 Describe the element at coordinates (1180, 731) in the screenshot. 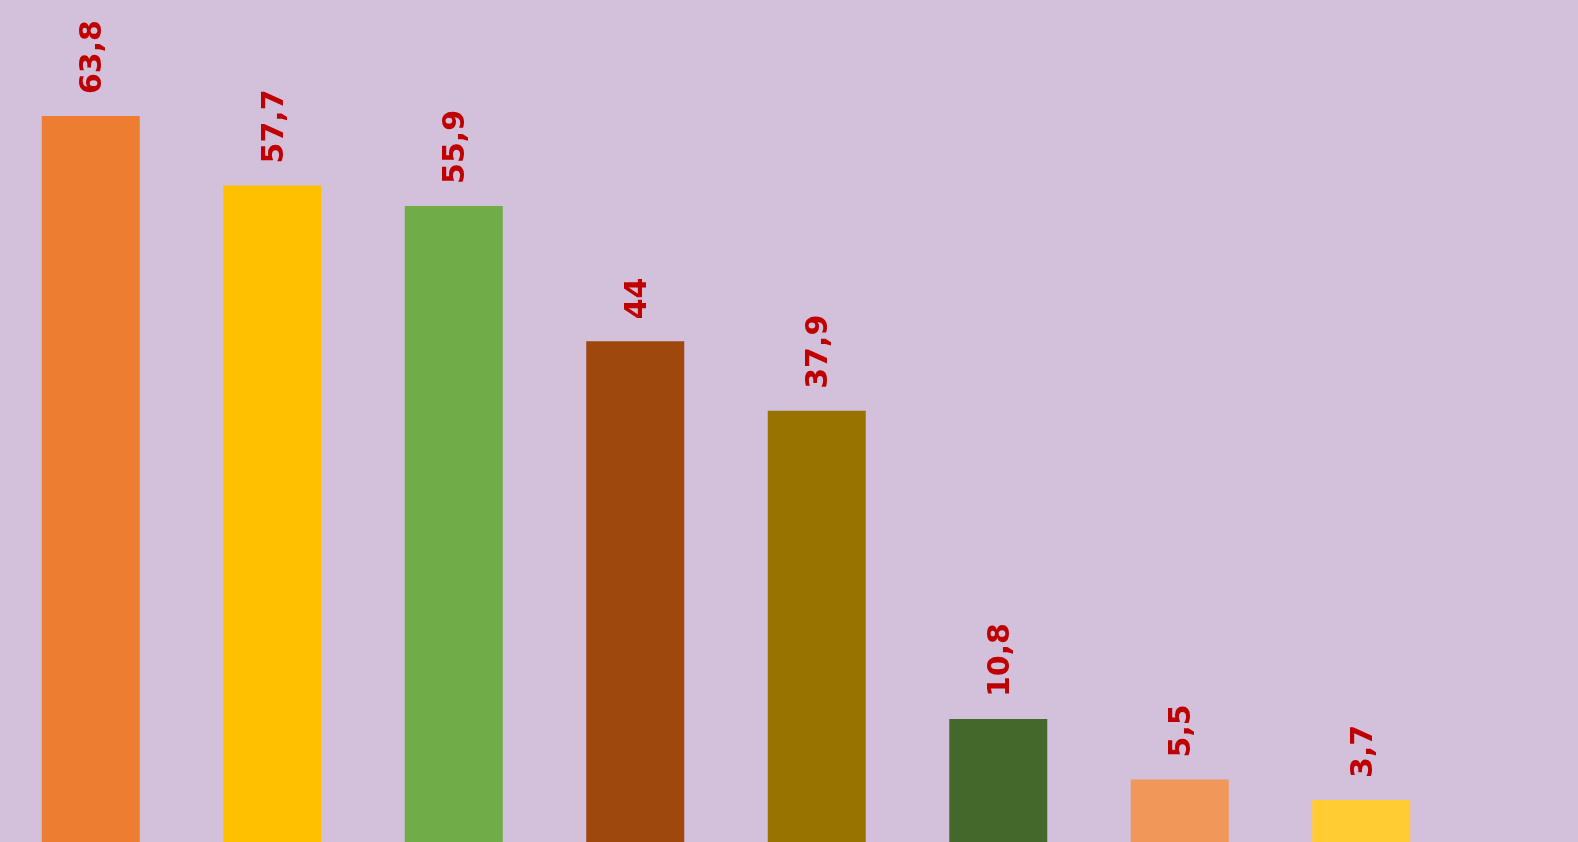

I see `data-label: 5,5` at that location.